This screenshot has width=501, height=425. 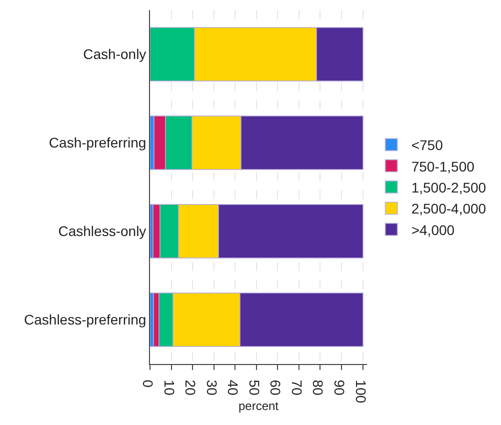 What do you see at coordinates (254, 388) in the screenshot?
I see `x-tick-label: 50` at bounding box center [254, 388].